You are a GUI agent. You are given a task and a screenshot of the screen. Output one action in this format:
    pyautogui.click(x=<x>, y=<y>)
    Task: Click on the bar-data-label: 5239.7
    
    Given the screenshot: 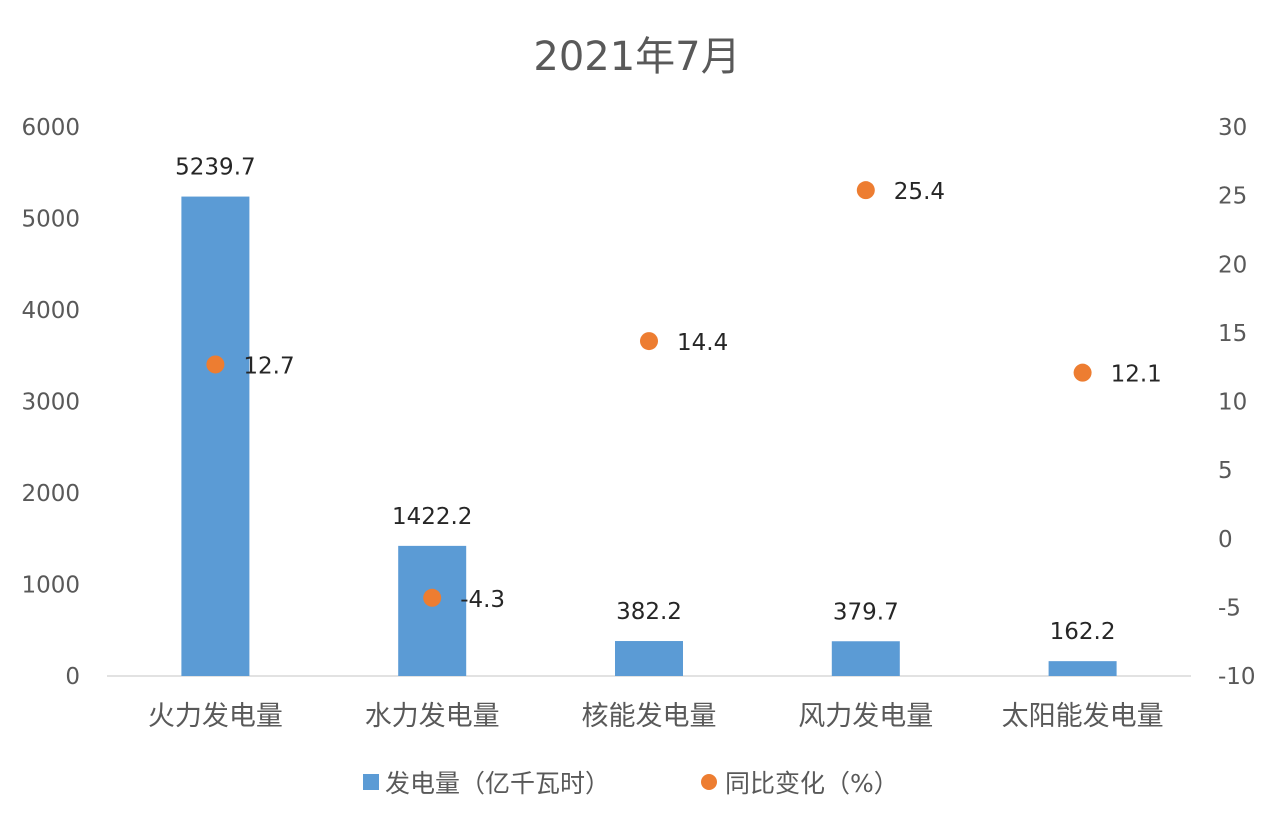 What is the action you would take?
    pyautogui.click(x=215, y=168)
    